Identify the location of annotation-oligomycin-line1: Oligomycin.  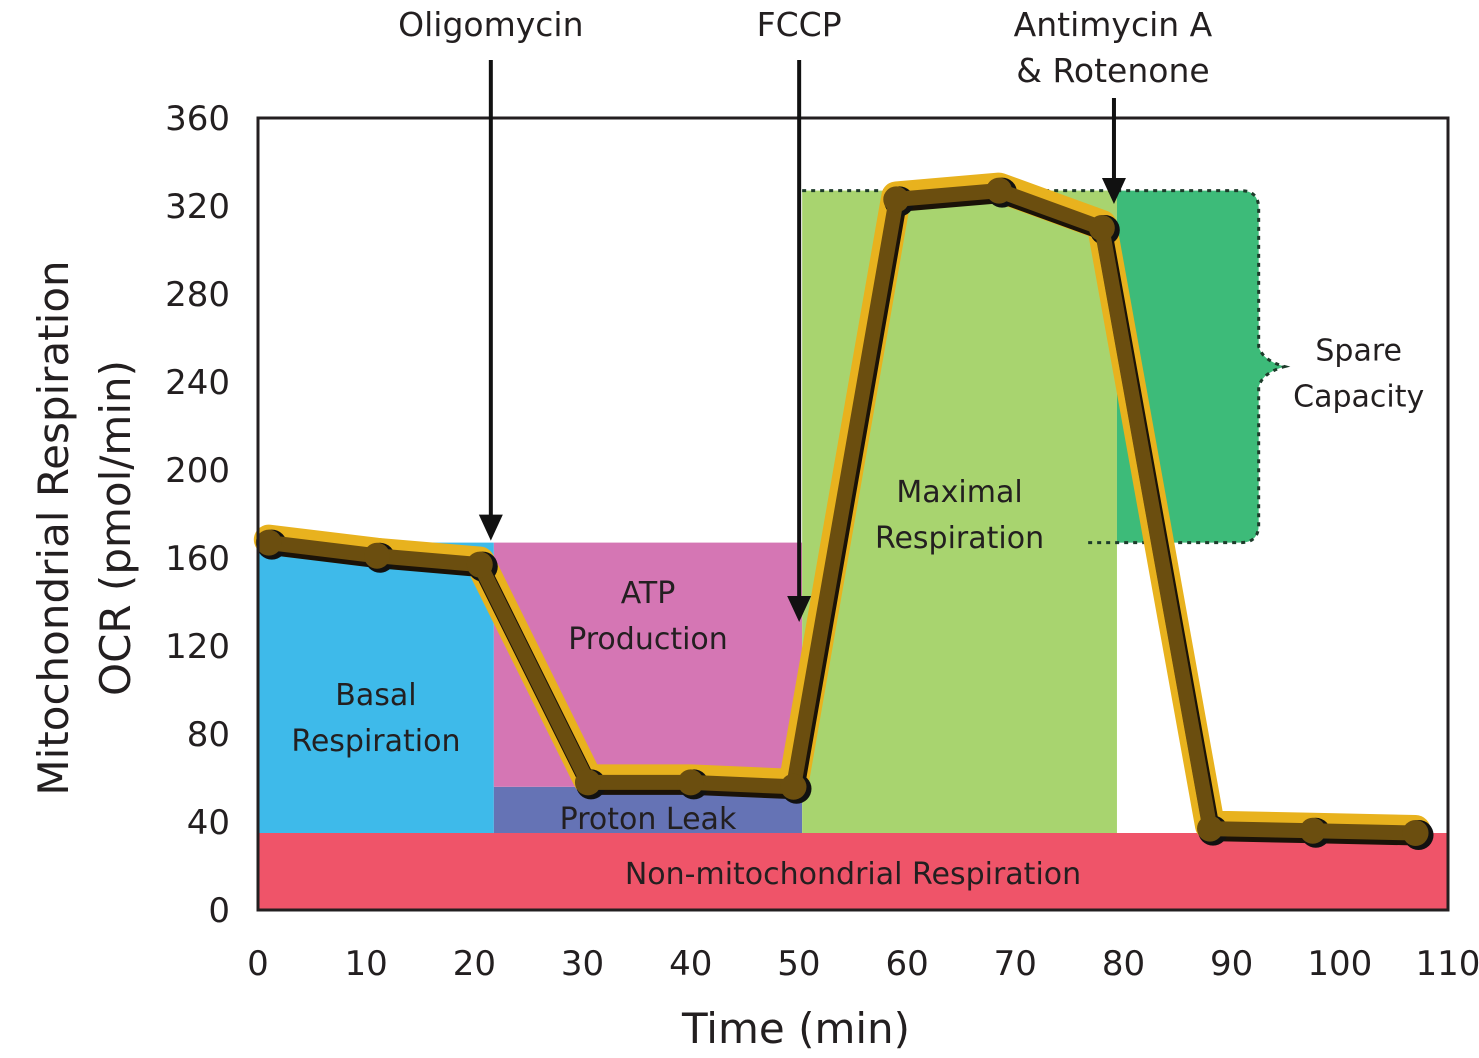
(490, 24).